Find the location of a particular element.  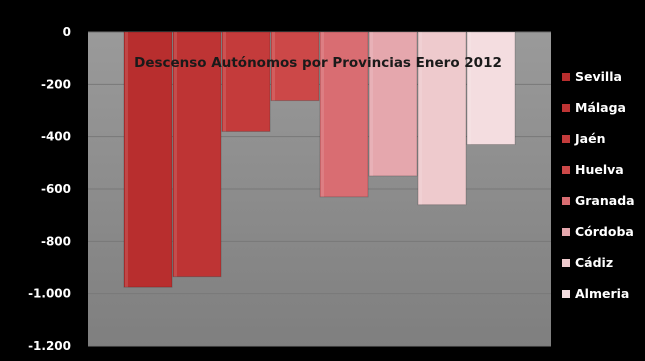

legend-label: Málaga is located at coordinates (600, 107).